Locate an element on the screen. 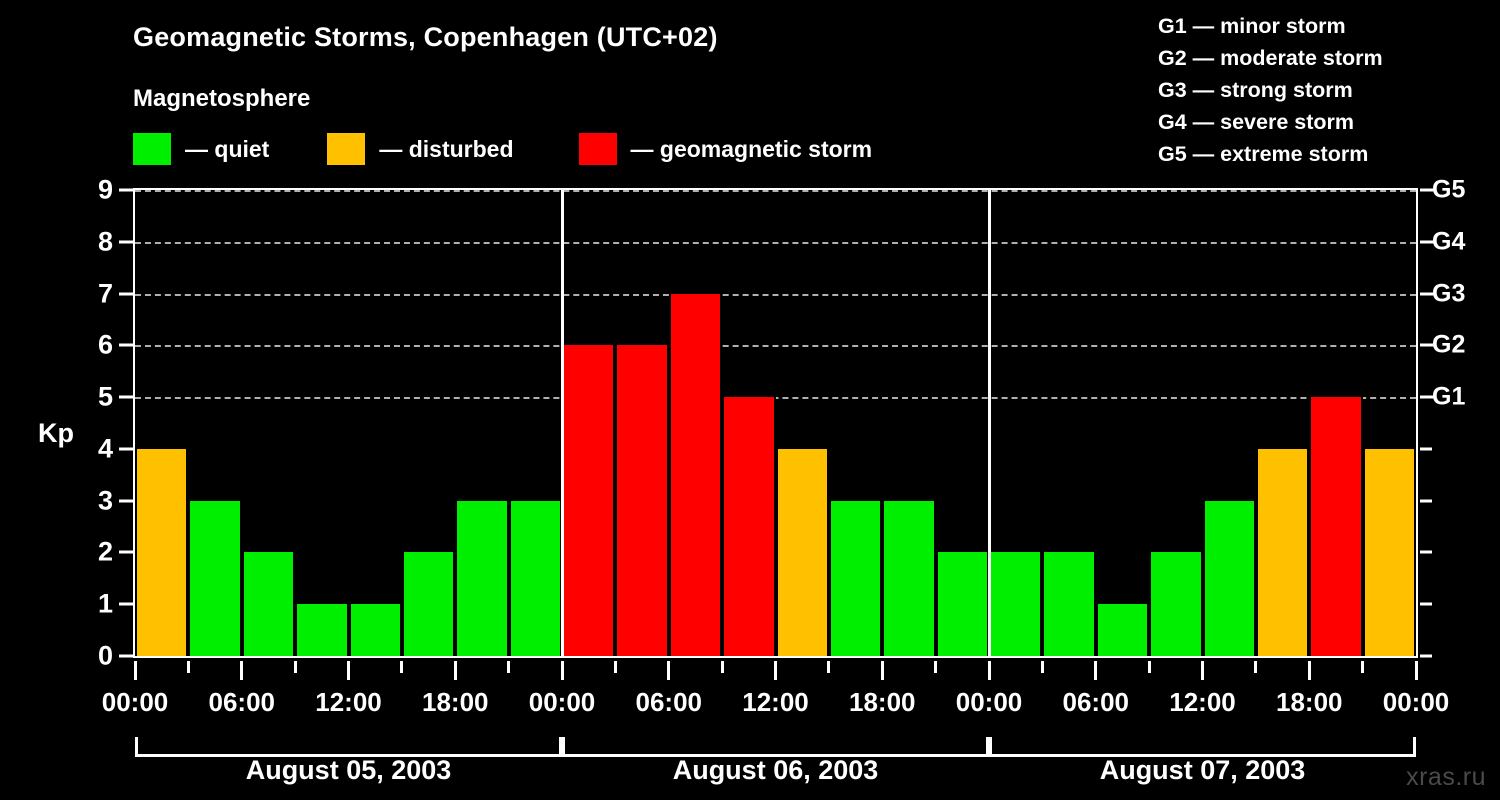  x-tick-label-10: 12:00 is located at coordinates (1202, 702).